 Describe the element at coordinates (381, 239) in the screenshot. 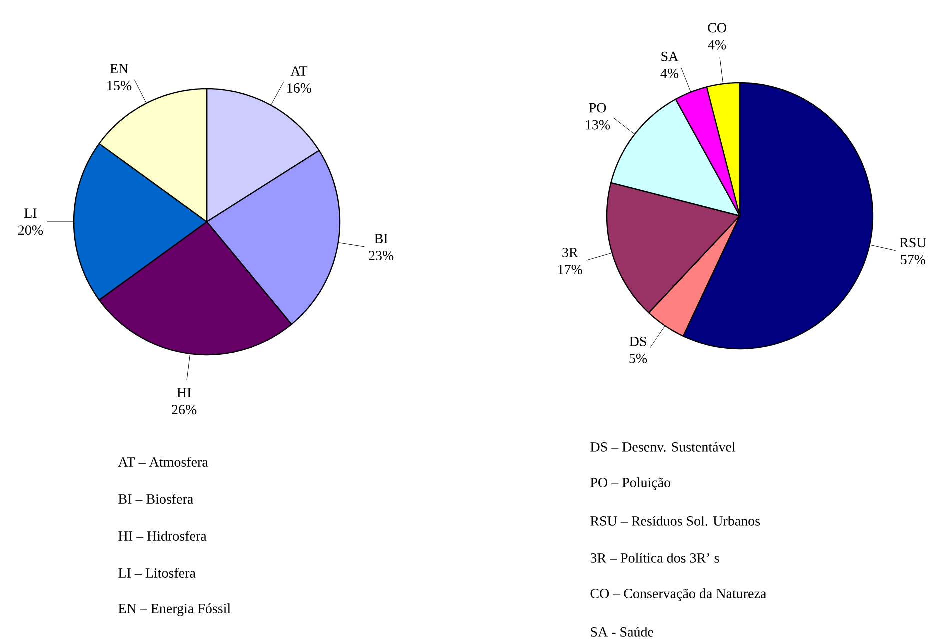

I see `slice-label: BI` at that location.